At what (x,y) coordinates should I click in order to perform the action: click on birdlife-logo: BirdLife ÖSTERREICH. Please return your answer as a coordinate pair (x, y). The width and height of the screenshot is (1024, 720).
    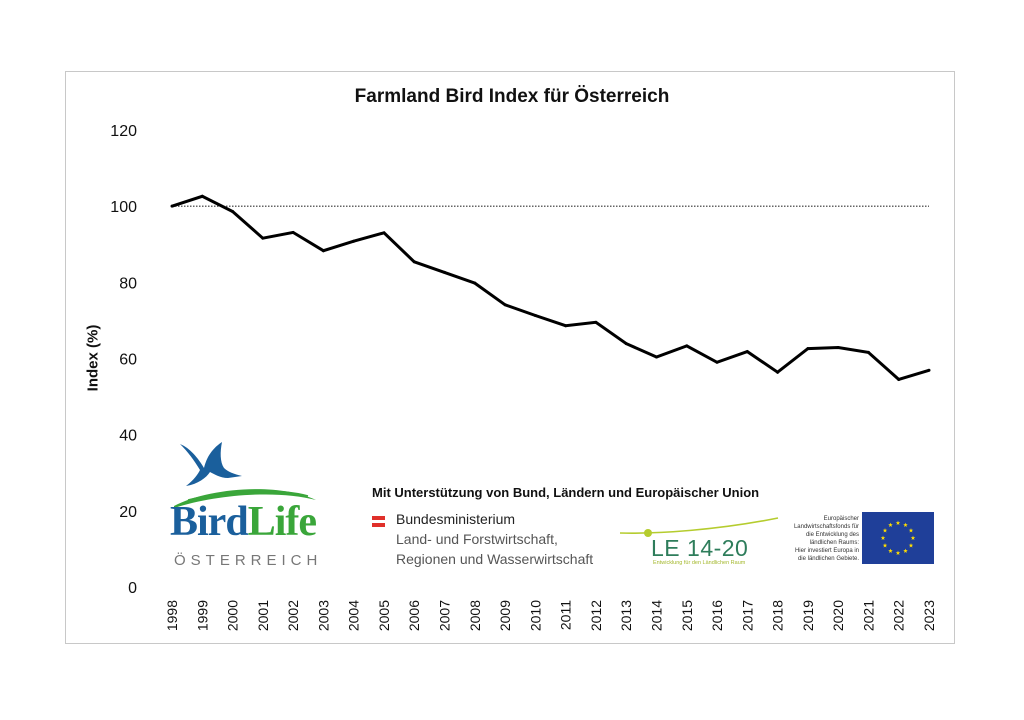
    Looking at the image, I should click on (263, 506).